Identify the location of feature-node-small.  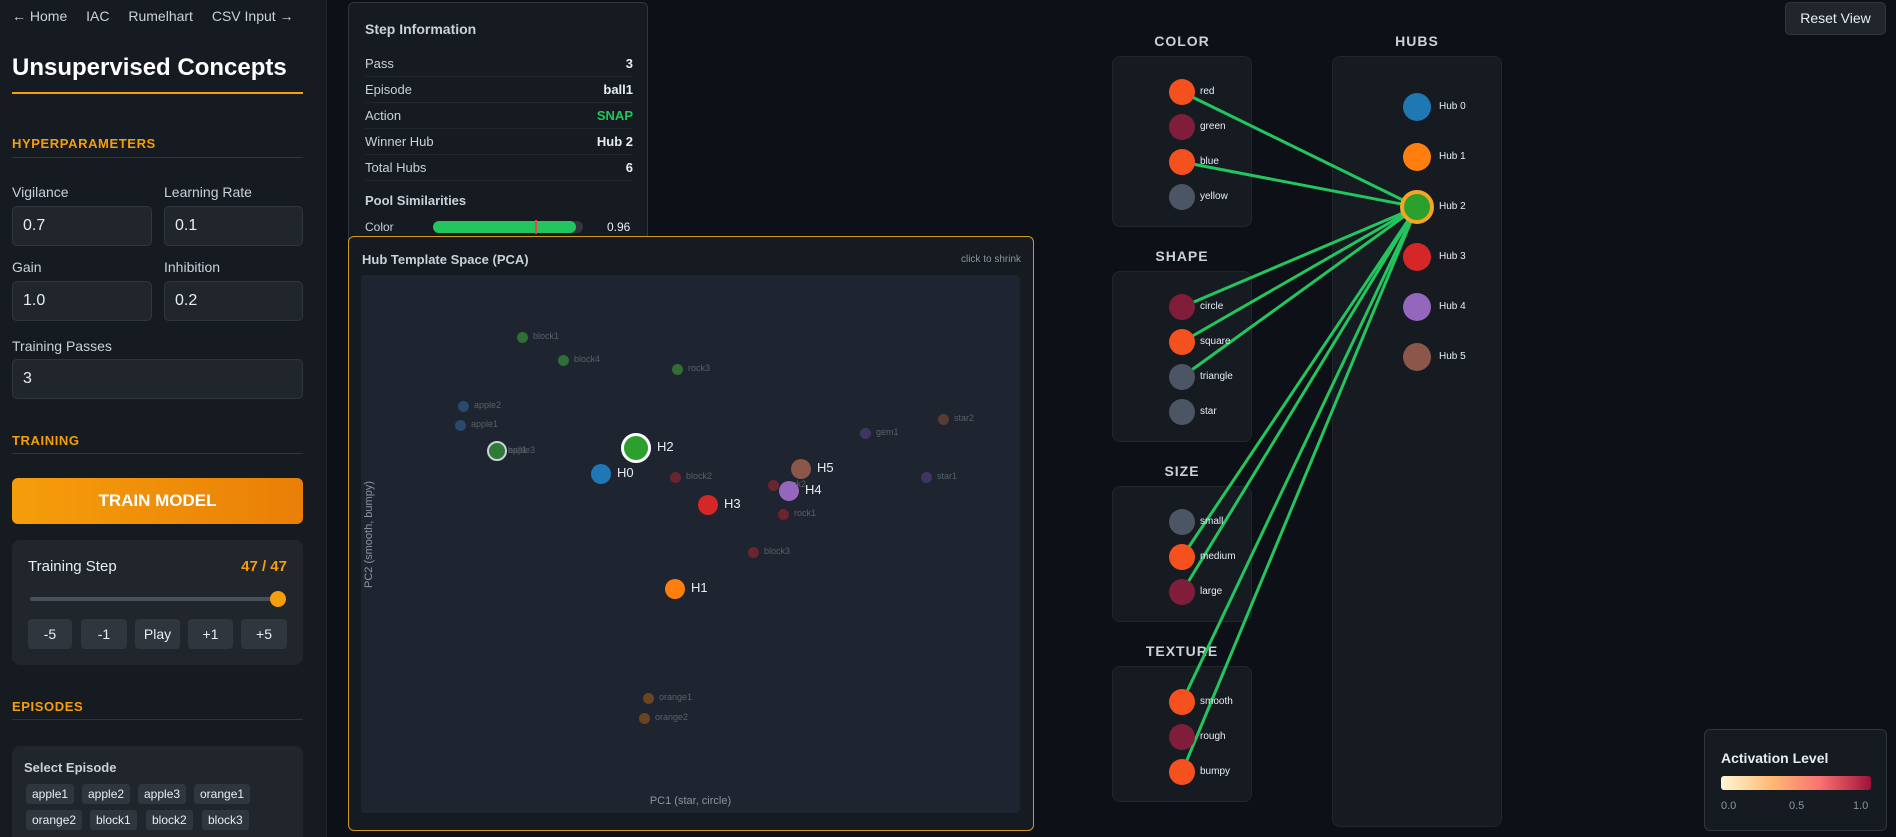
(1182, 522).